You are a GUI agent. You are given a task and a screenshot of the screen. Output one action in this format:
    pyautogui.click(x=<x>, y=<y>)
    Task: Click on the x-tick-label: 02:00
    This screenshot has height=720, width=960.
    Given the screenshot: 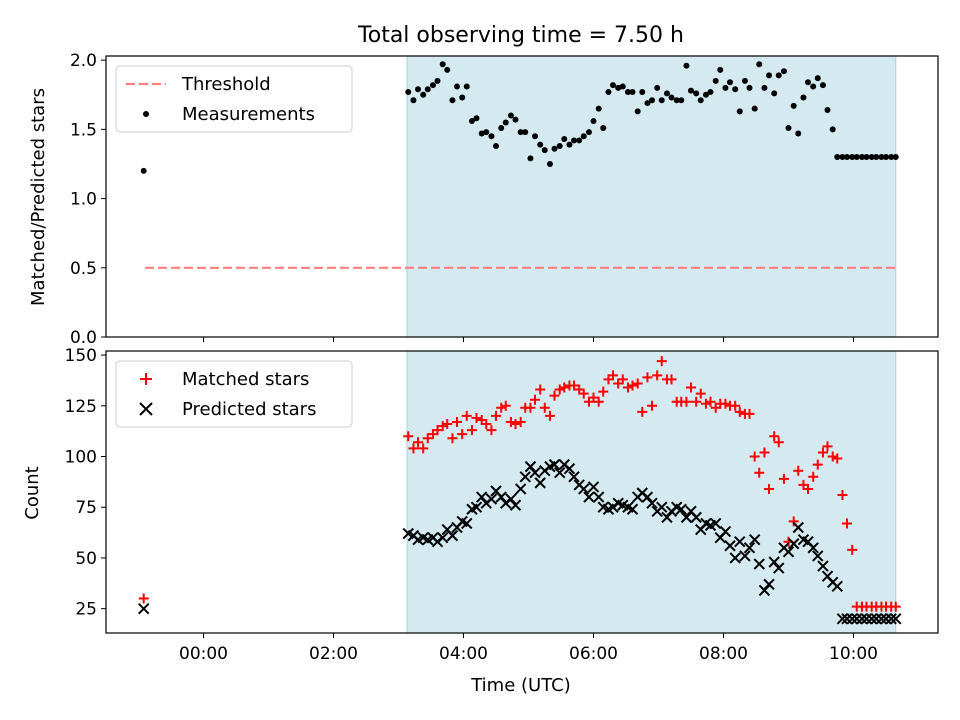 What is the action you would take?
    pyautogui.click(x=333, y=654)
    